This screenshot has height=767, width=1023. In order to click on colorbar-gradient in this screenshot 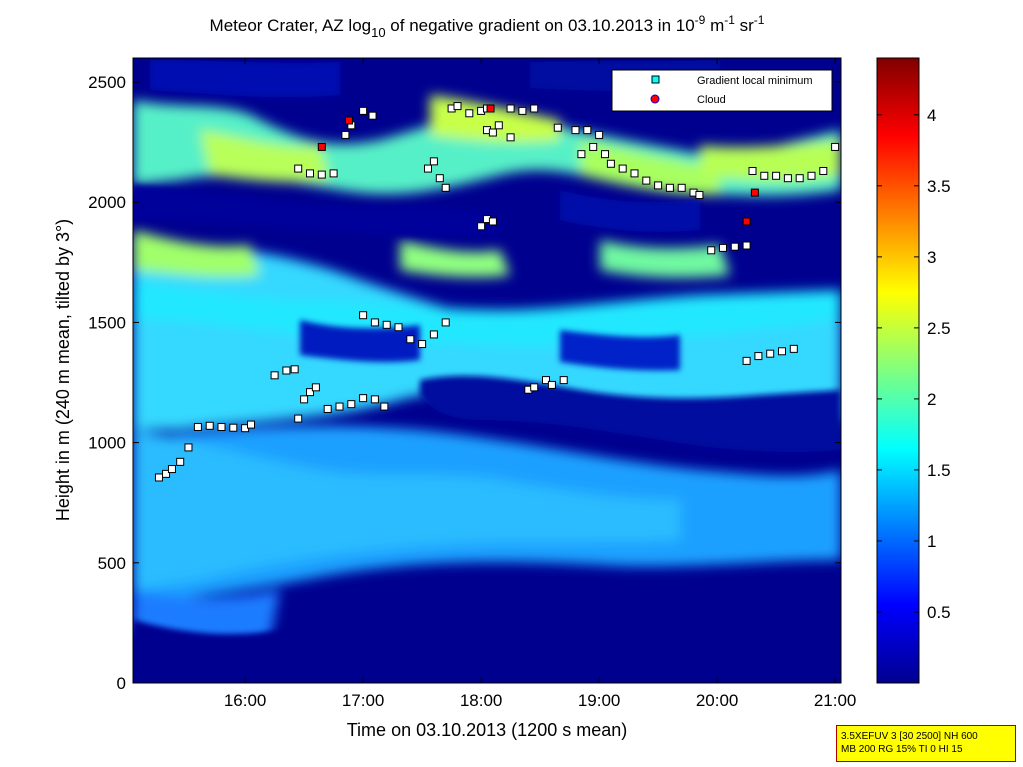, I will do `click(898, 370)`.